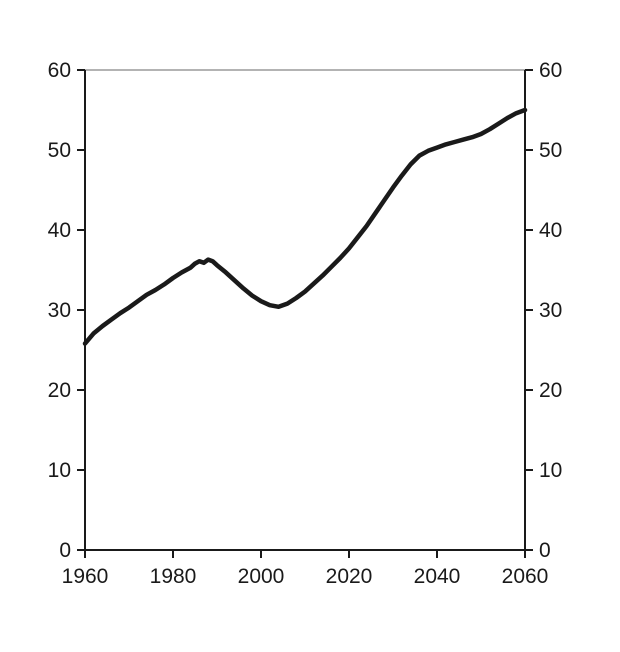 The image size is (620, 652). I want to click on x-axis-tick-label: 1980, so click(173, 576).